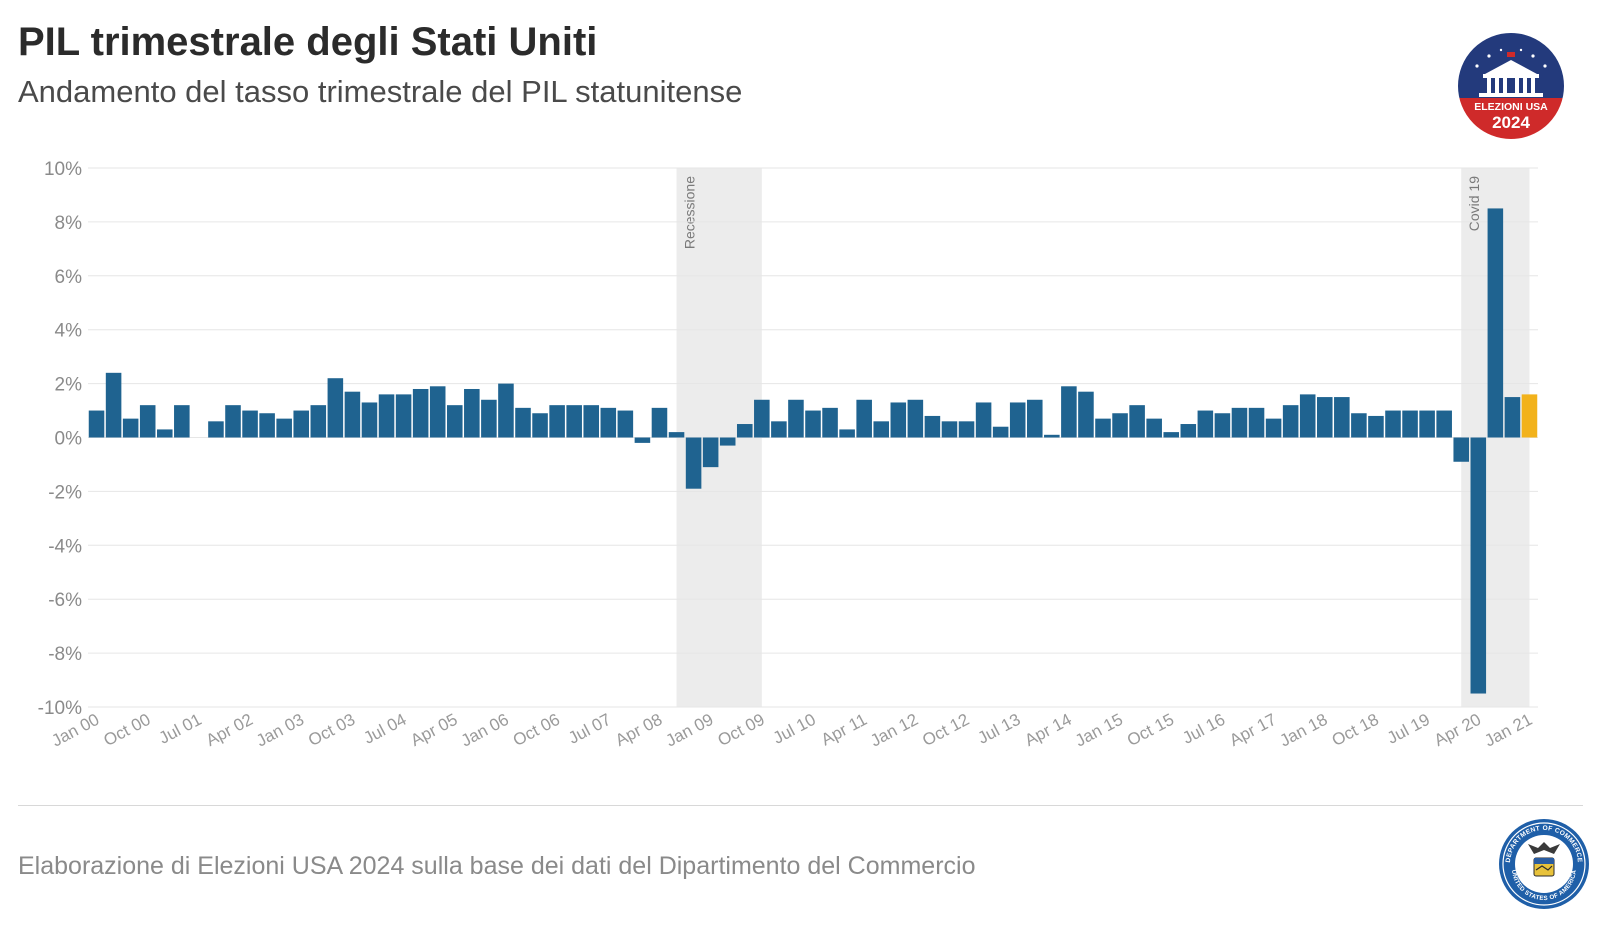  What do you see at coordinates (945, 730) in the screenshot?
I see `x-tick-label: Oct 12` at bounding box center [945, 730].